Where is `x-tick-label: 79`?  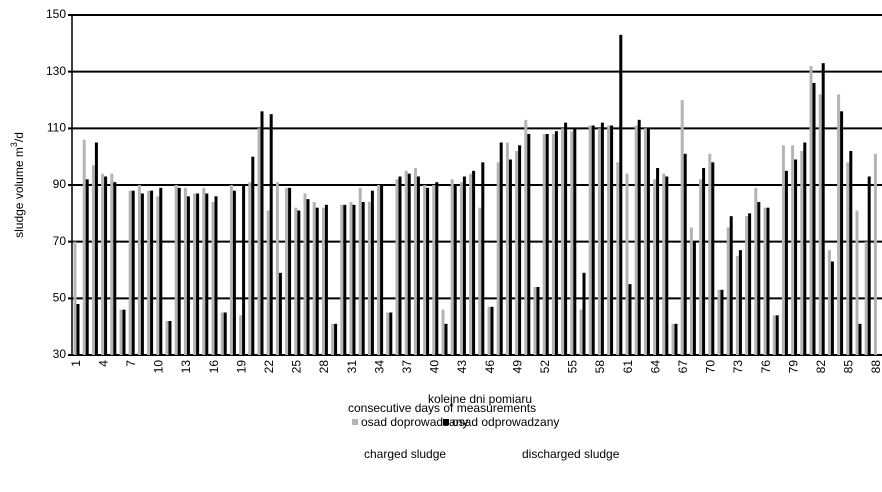
x-tick-label: 79 is located at coordinates (793, 367).